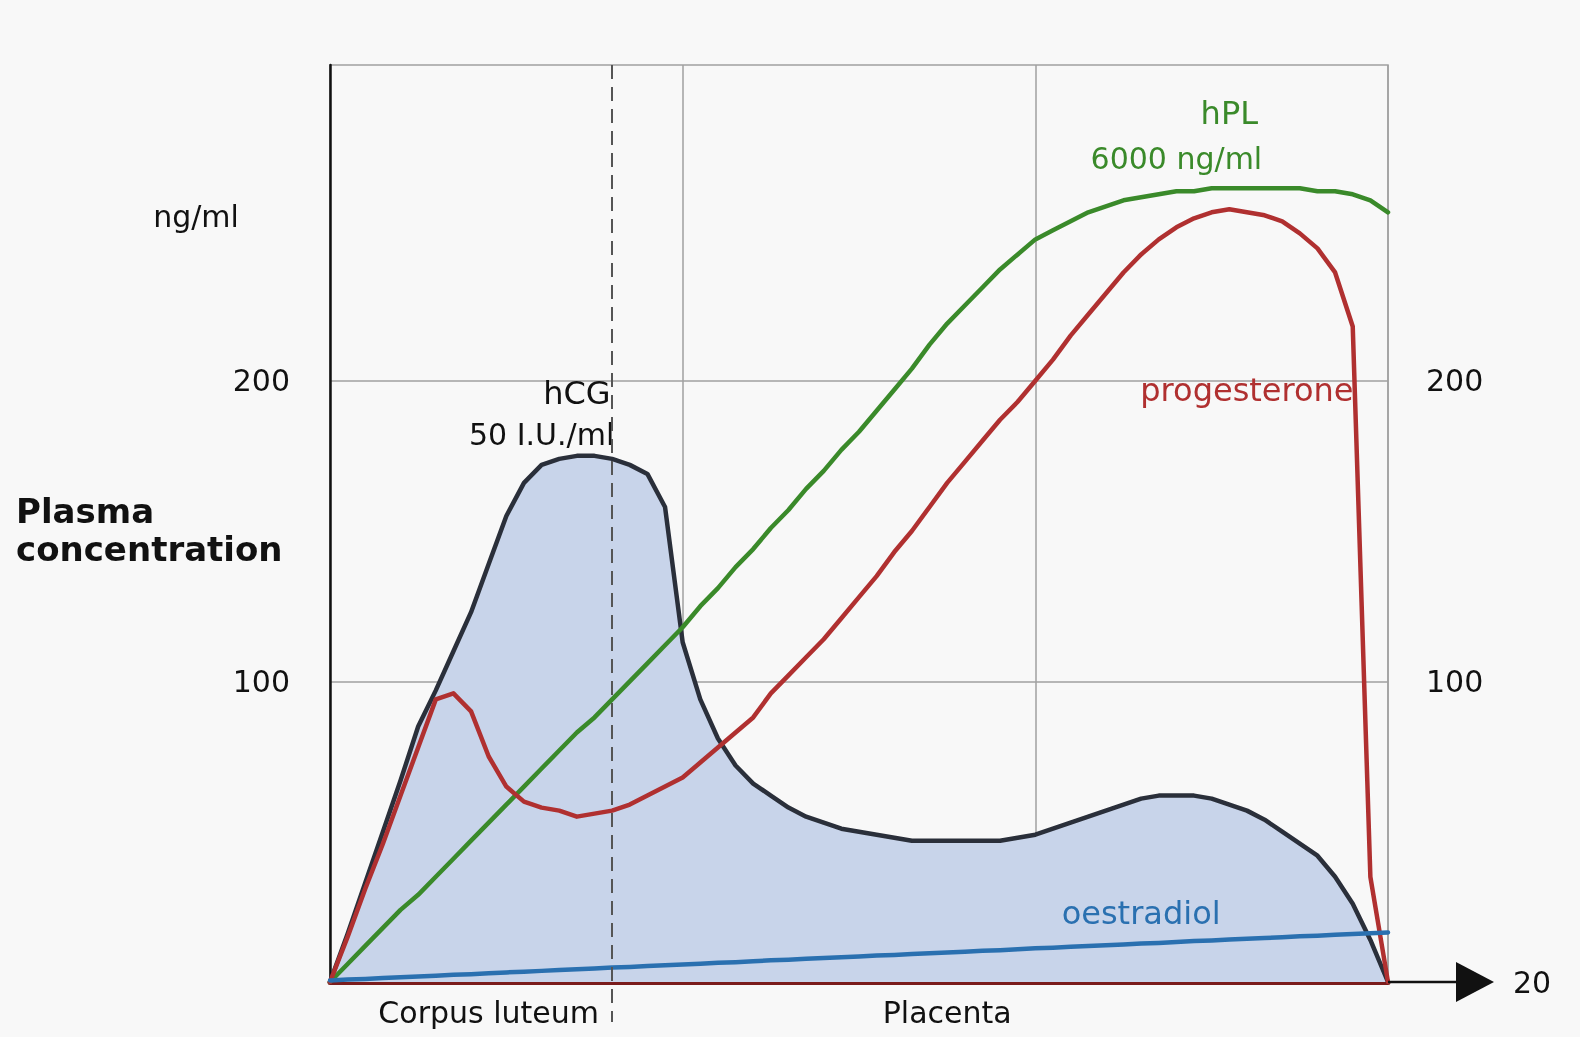 The image size is (1580, 1037). Describe the element at coordinates (947, 1012) in the screenshot. I see `text: Placenta` at that location.